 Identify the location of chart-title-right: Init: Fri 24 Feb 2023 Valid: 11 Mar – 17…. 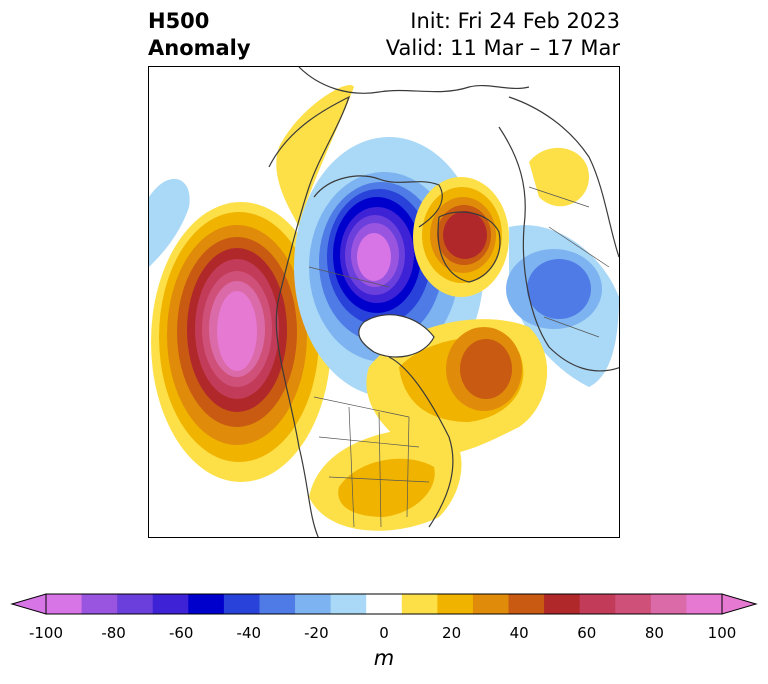
(503, 35).